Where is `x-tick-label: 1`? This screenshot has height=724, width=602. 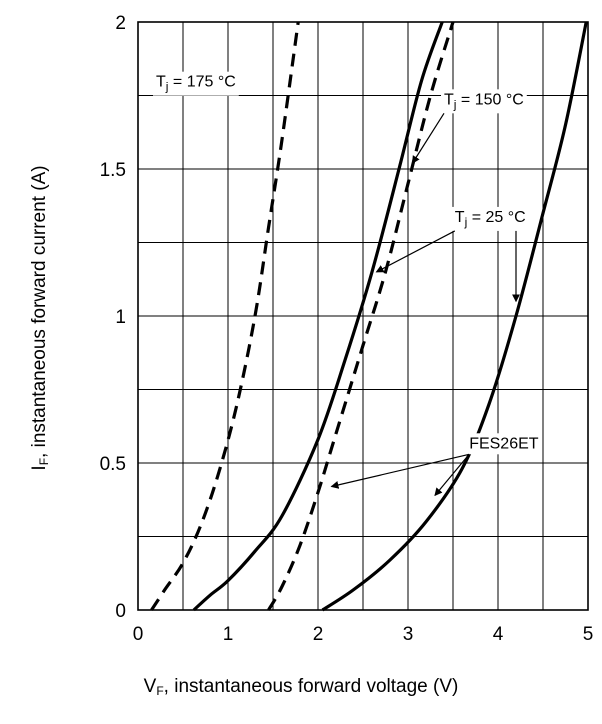
x-tick-label: 1 is located at coordinates (228, 634).